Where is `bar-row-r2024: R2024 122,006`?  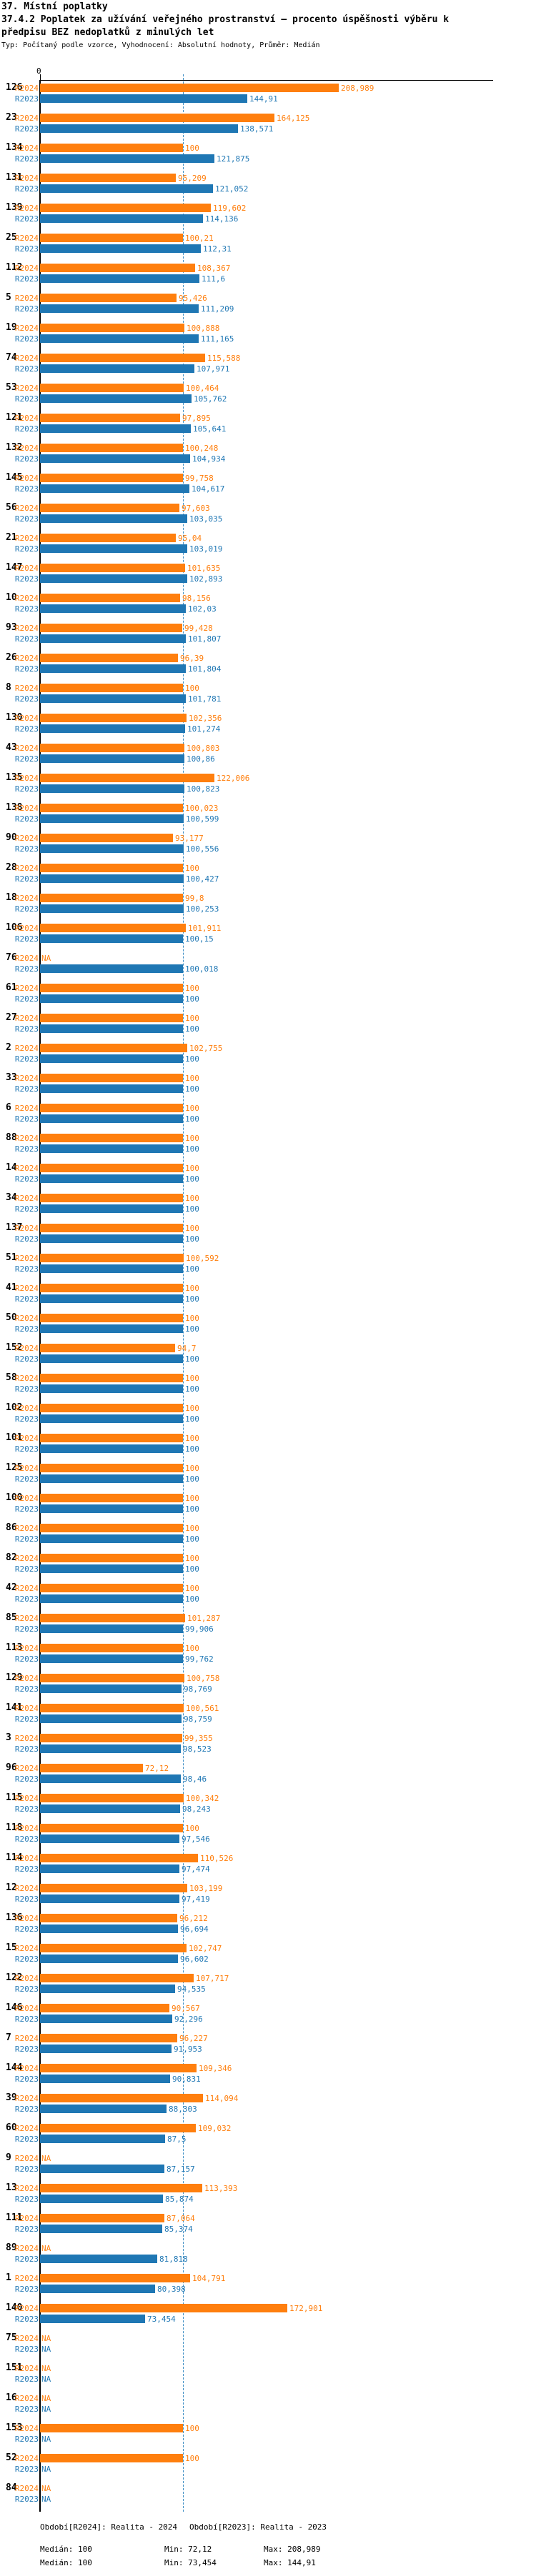 bar-row-r2024: R2024 122,006 is located at coordinates (268, 778).